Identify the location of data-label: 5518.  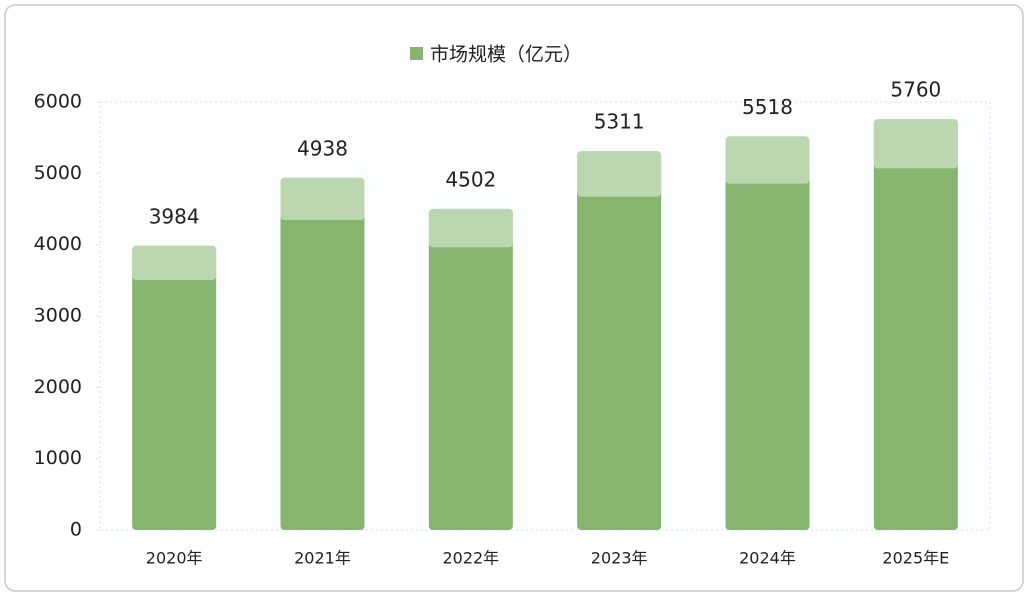
(767, 107).